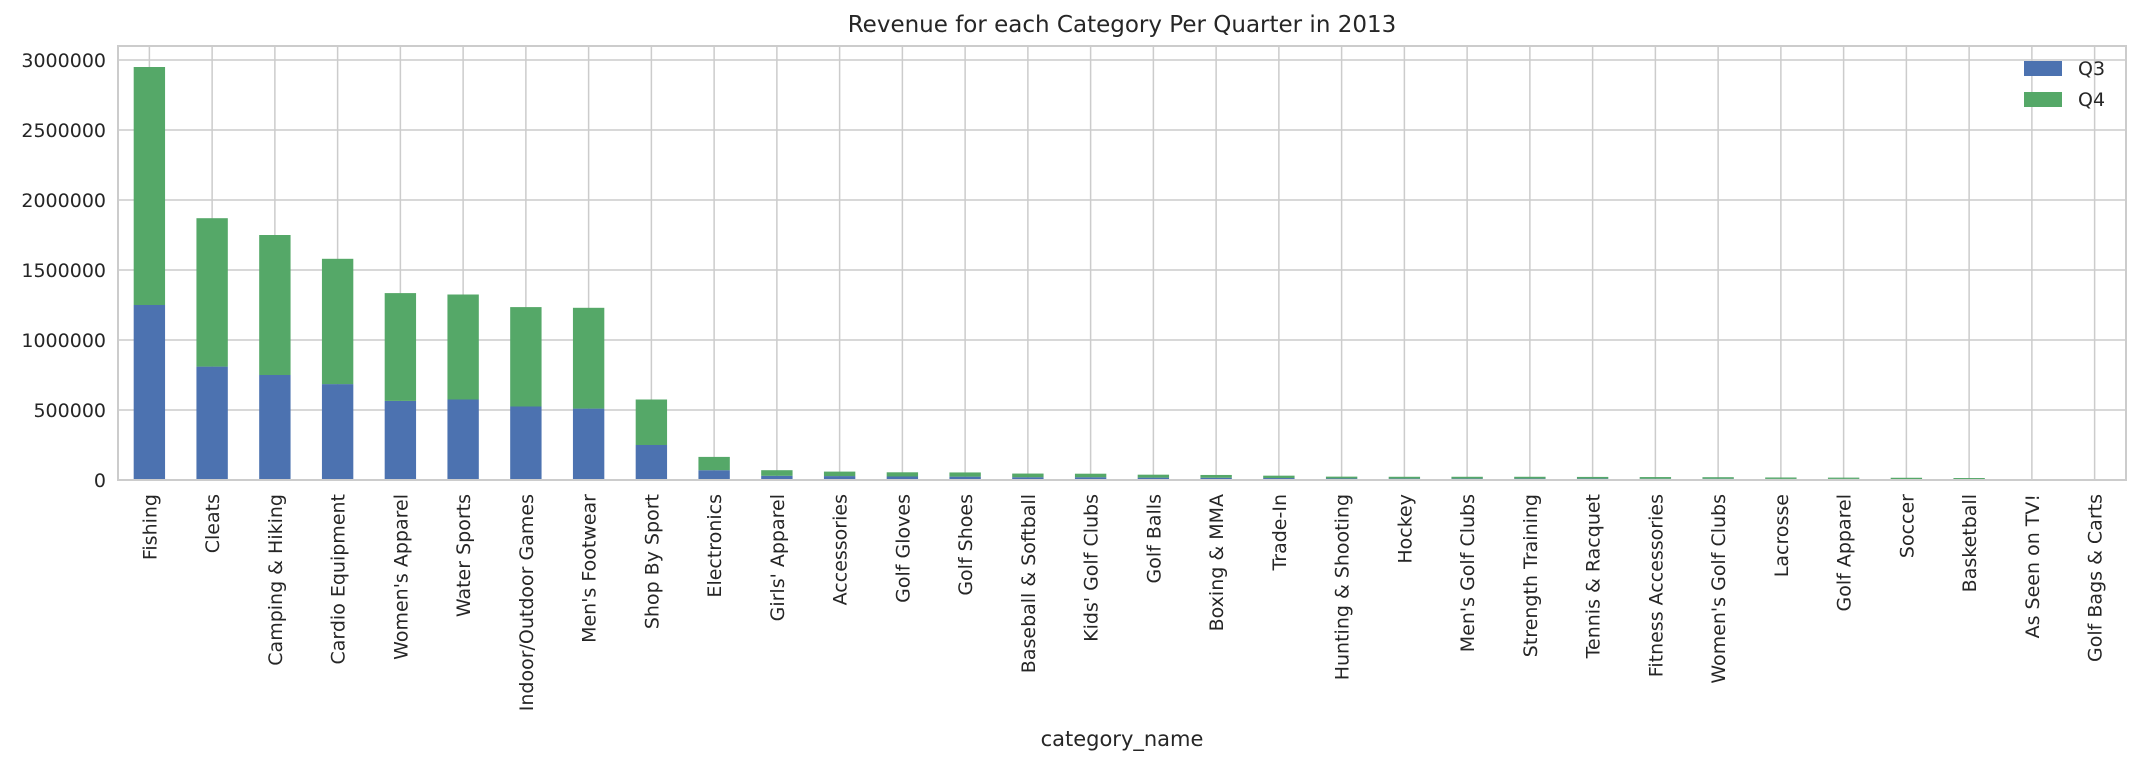 The height and width of the screenshot is (770, 2140). Describe the element at coordinates (1280, 533) in the screenshot. I see `x-tick-label: Trade-In` at that location.